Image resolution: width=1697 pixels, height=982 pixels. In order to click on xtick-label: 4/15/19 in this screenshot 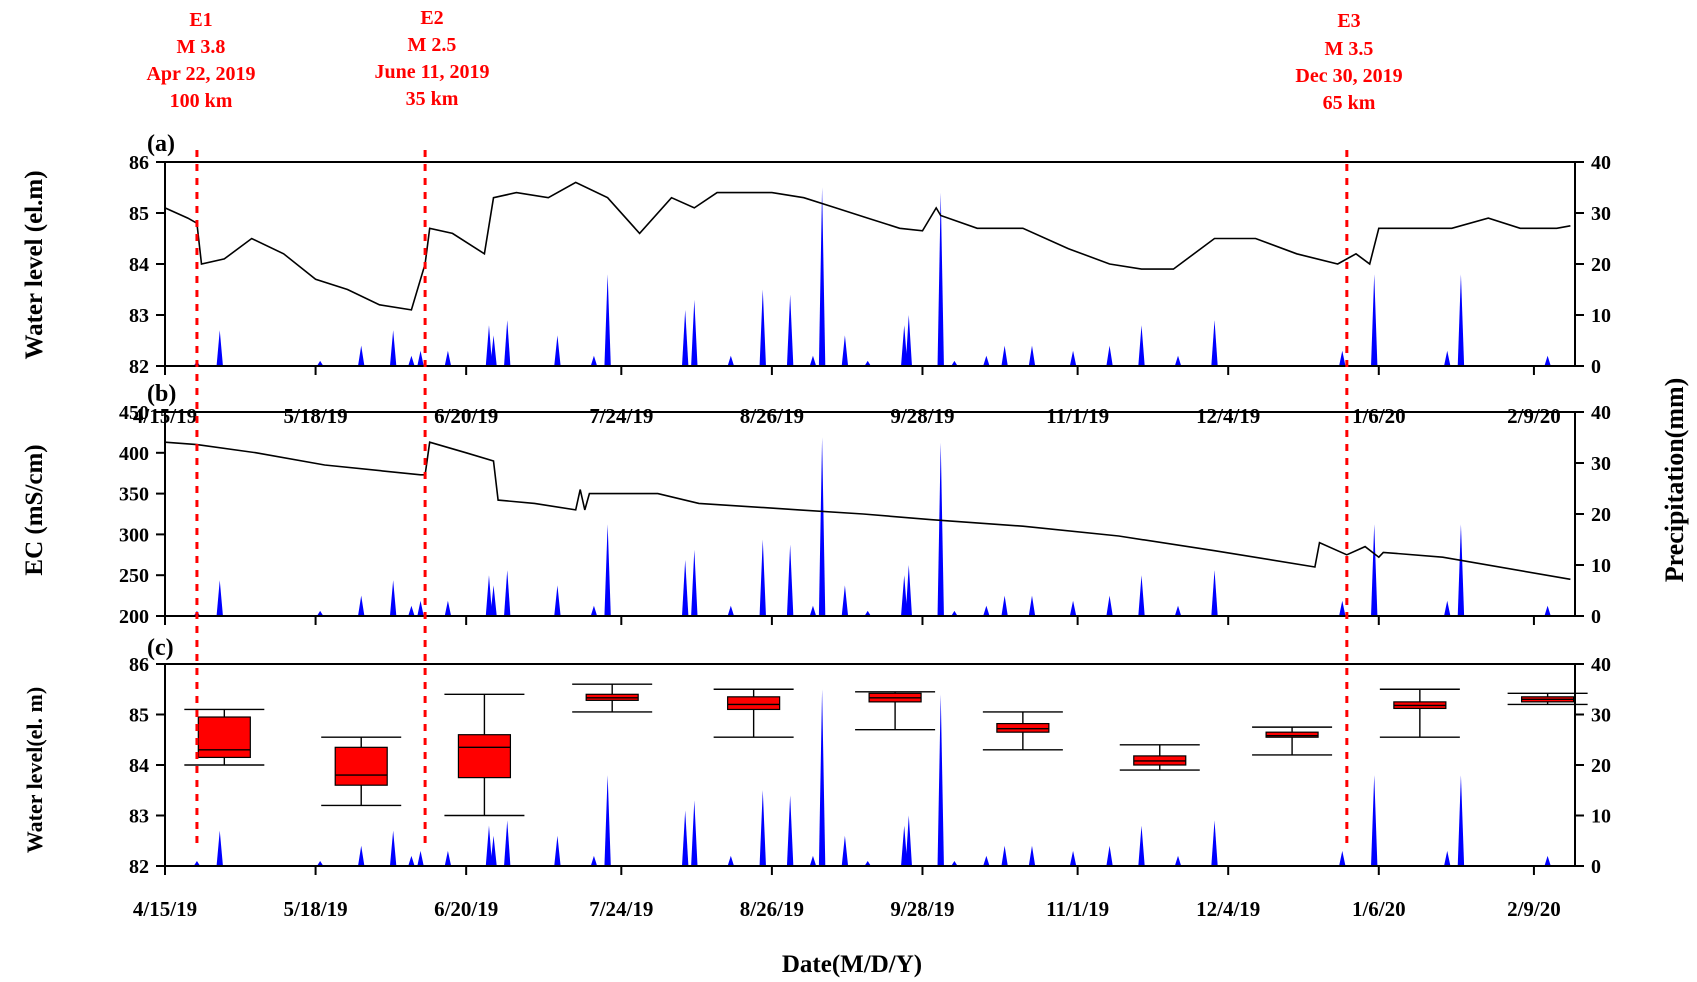, I will do `click(165, 909)`.